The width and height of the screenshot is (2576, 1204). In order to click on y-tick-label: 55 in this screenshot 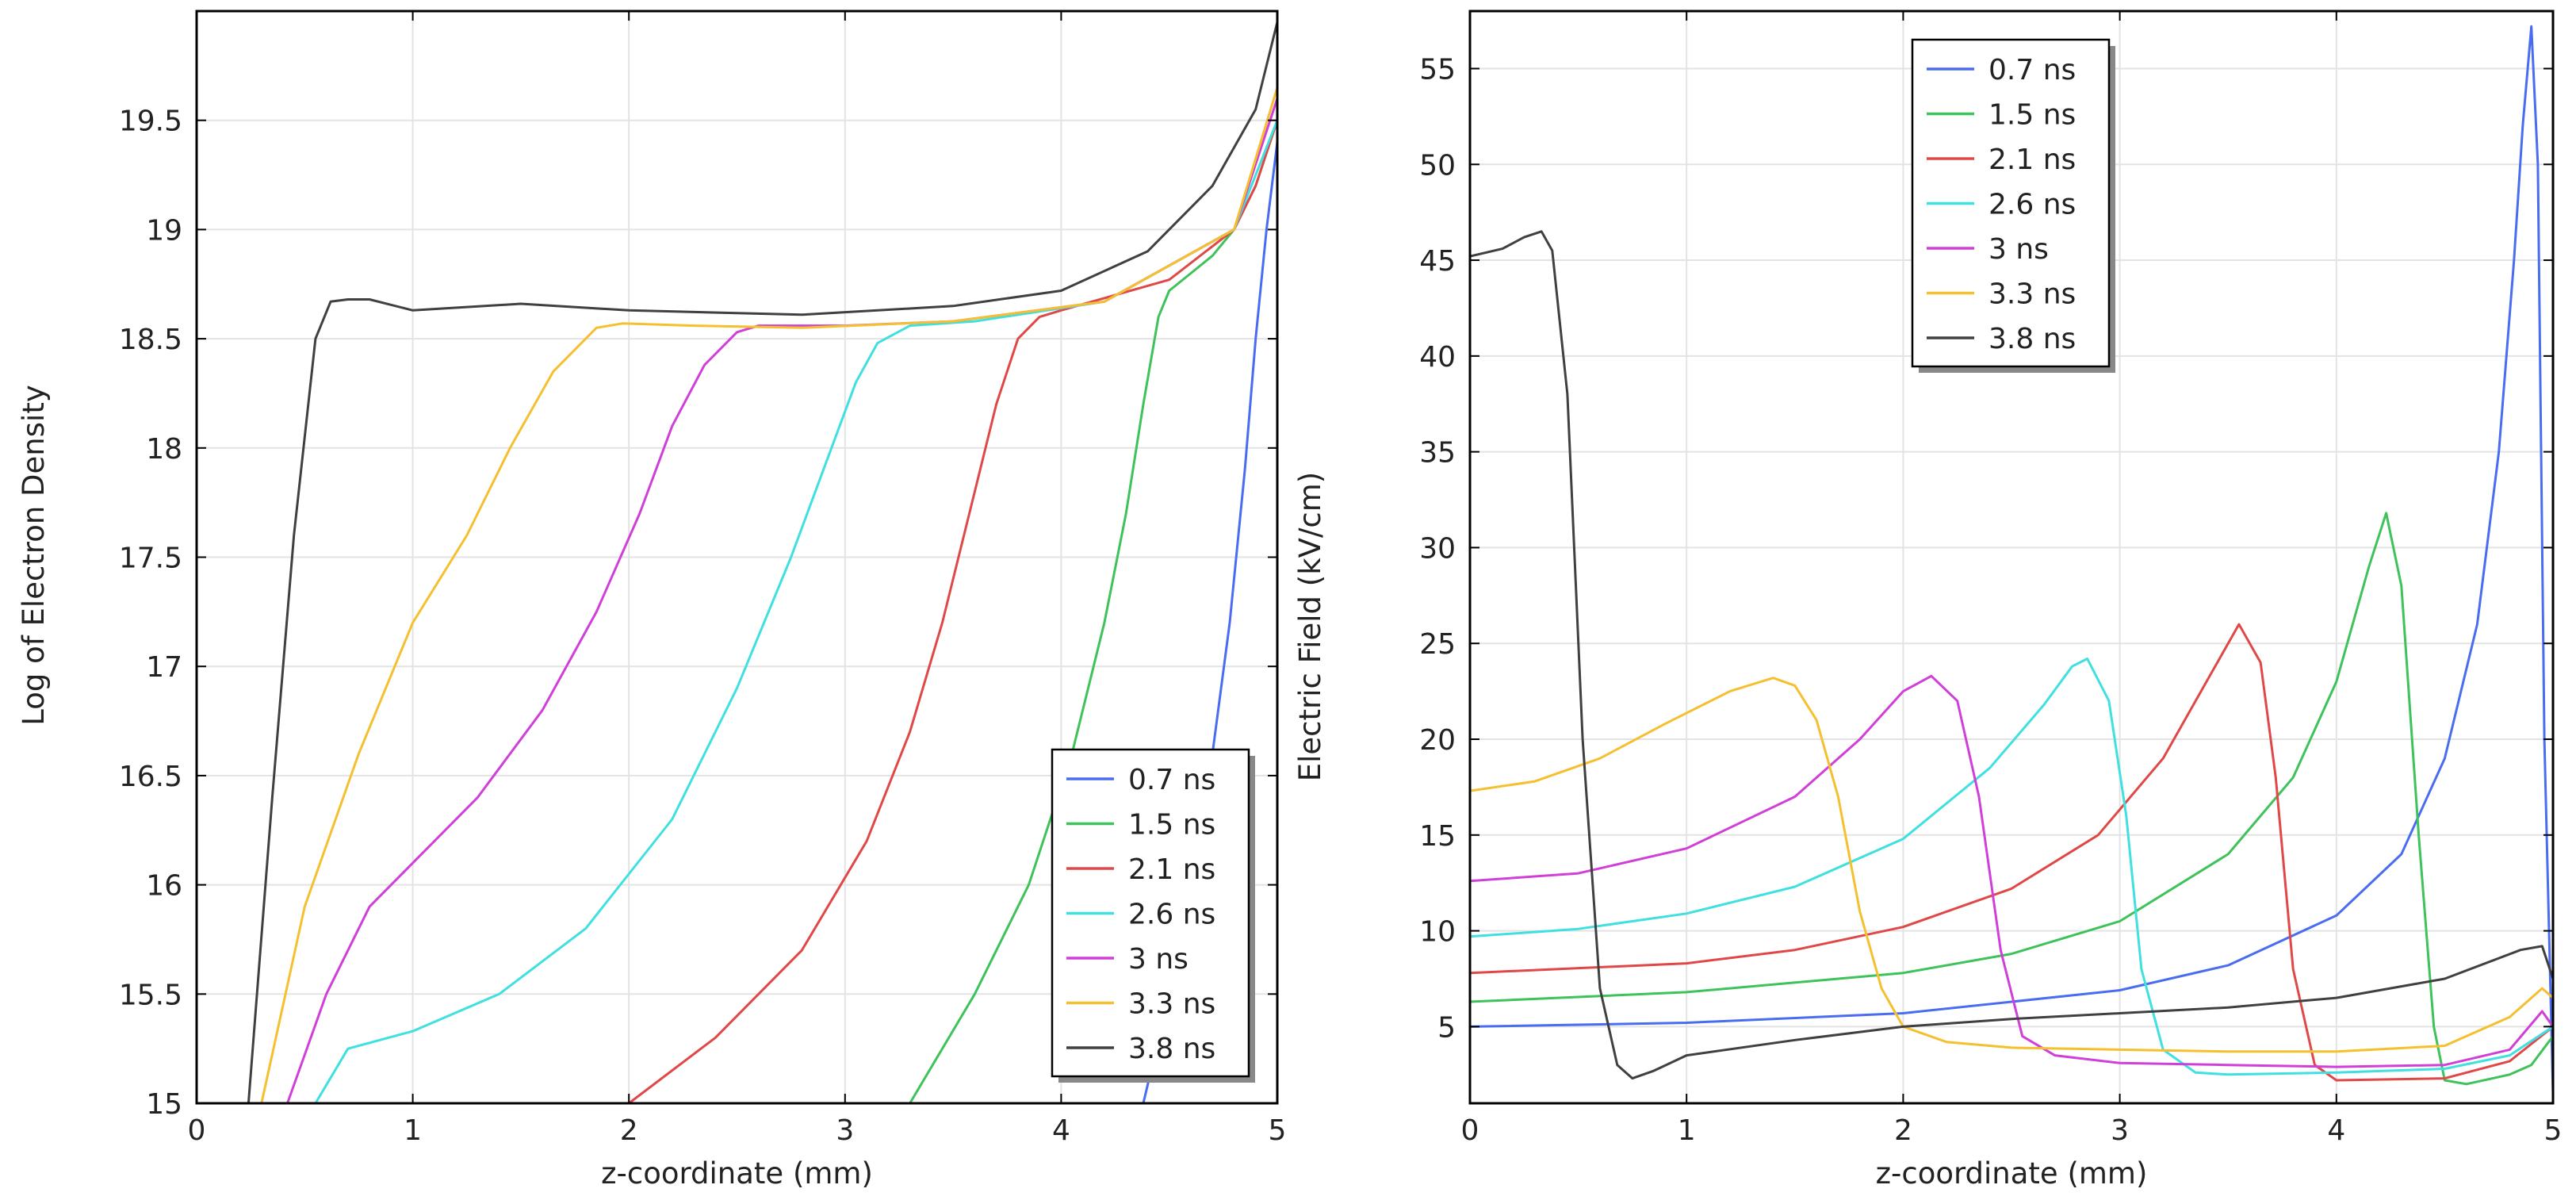, I will do `click(1437, 69)`.